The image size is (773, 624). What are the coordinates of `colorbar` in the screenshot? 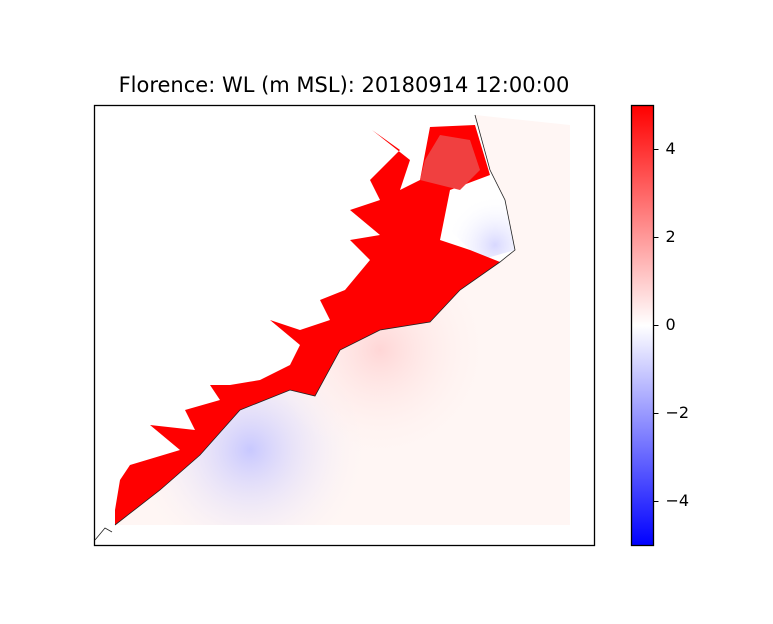 It's located at (642, 325).